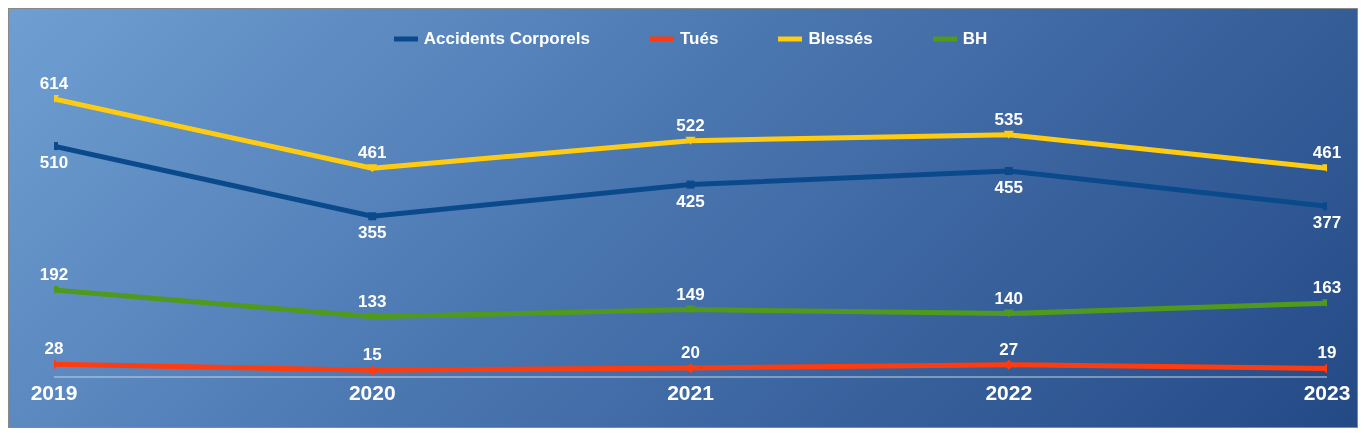  Describe the element at coordinates (1008, 298) in the screenshot. I see `data-label: 140` at that location.